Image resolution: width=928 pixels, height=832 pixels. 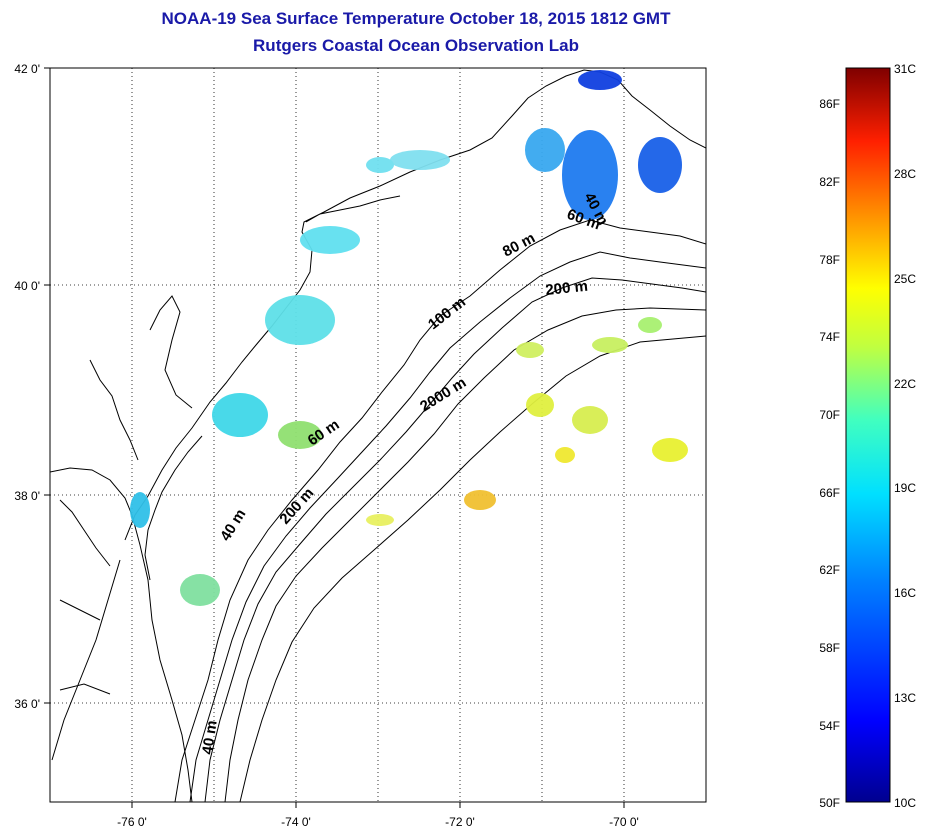 I want to click on lon-tick-label: -72 0', so click(x=460, y=822).